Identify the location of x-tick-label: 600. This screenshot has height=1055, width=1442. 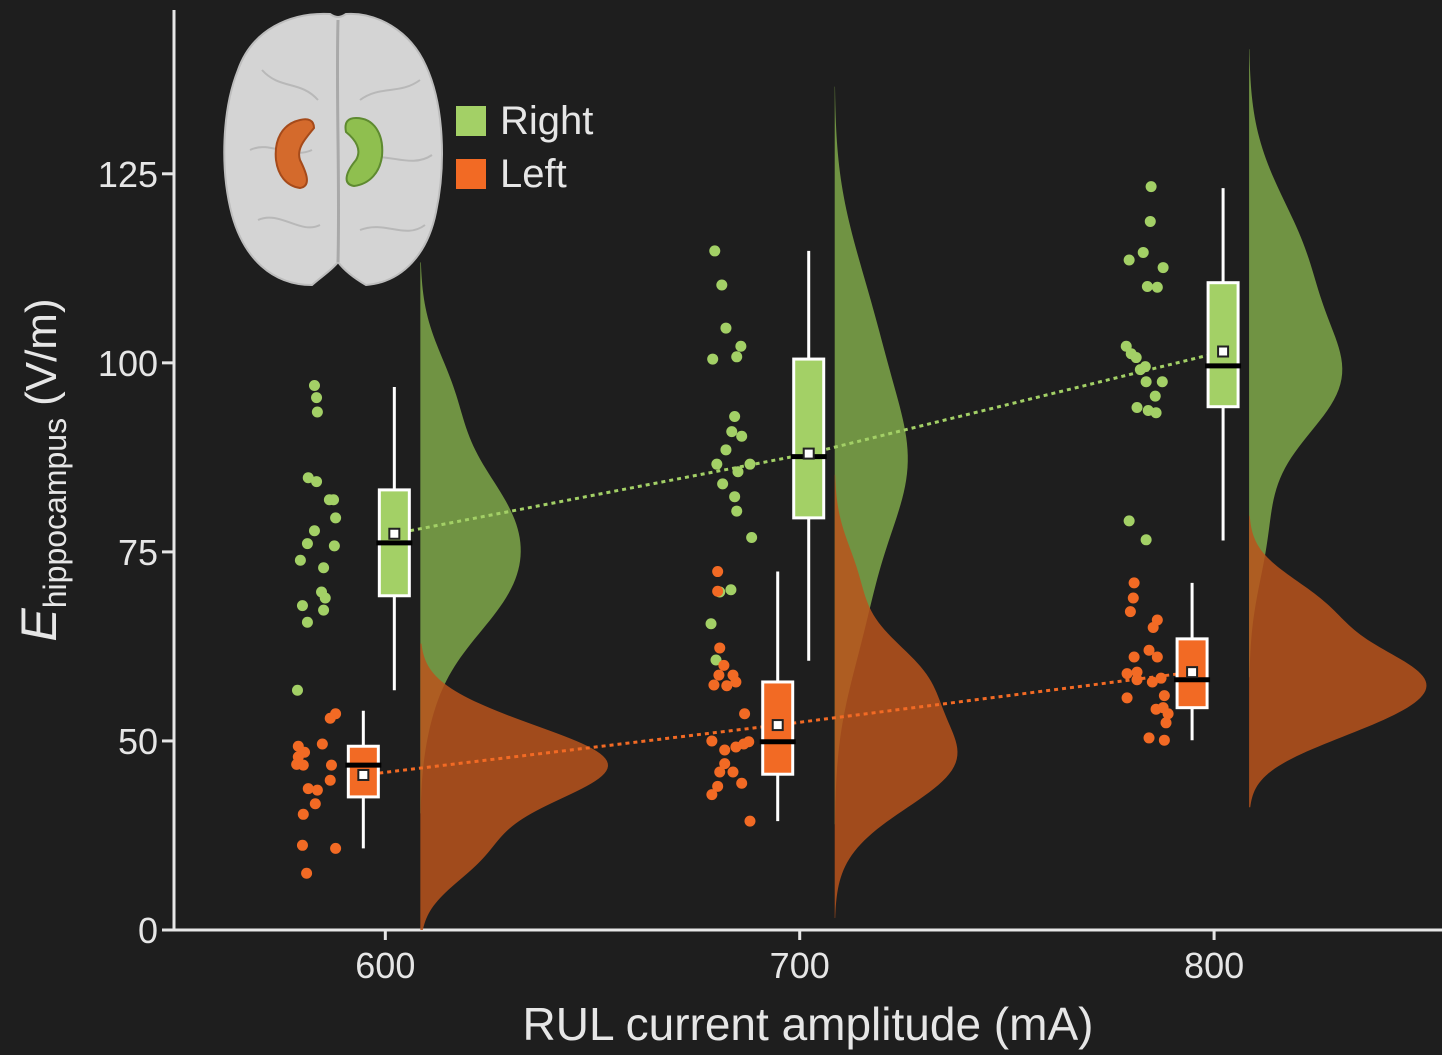
(385, 965).